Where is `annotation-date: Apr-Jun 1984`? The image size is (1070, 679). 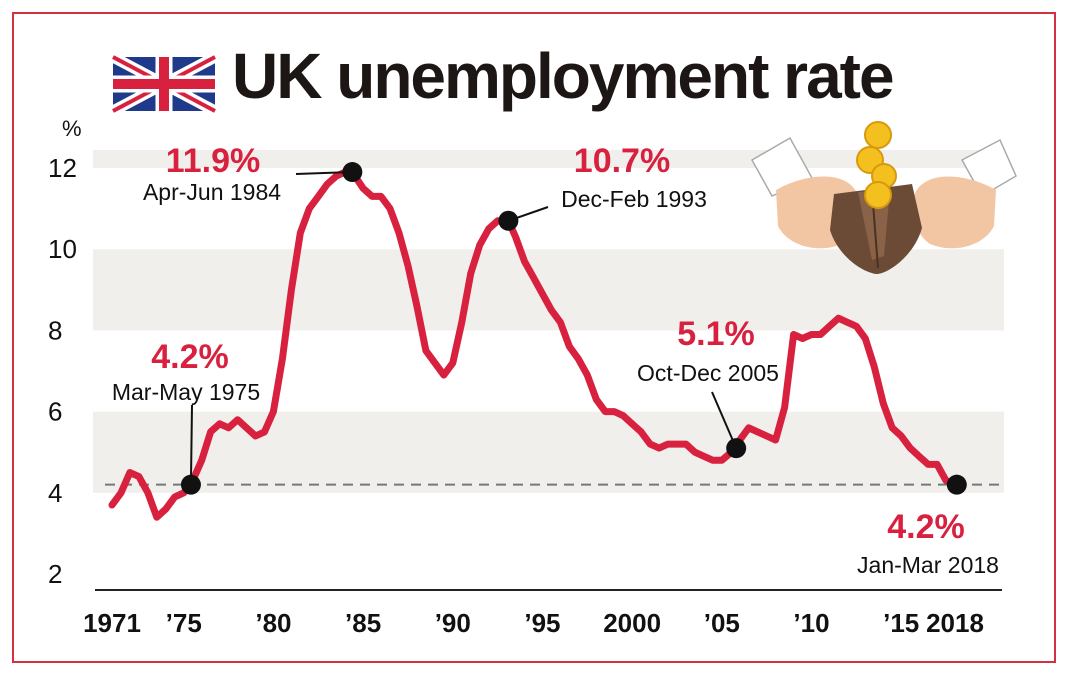
annotation-date: Apr-Jun 1984 is located at coordinates (212, 192).